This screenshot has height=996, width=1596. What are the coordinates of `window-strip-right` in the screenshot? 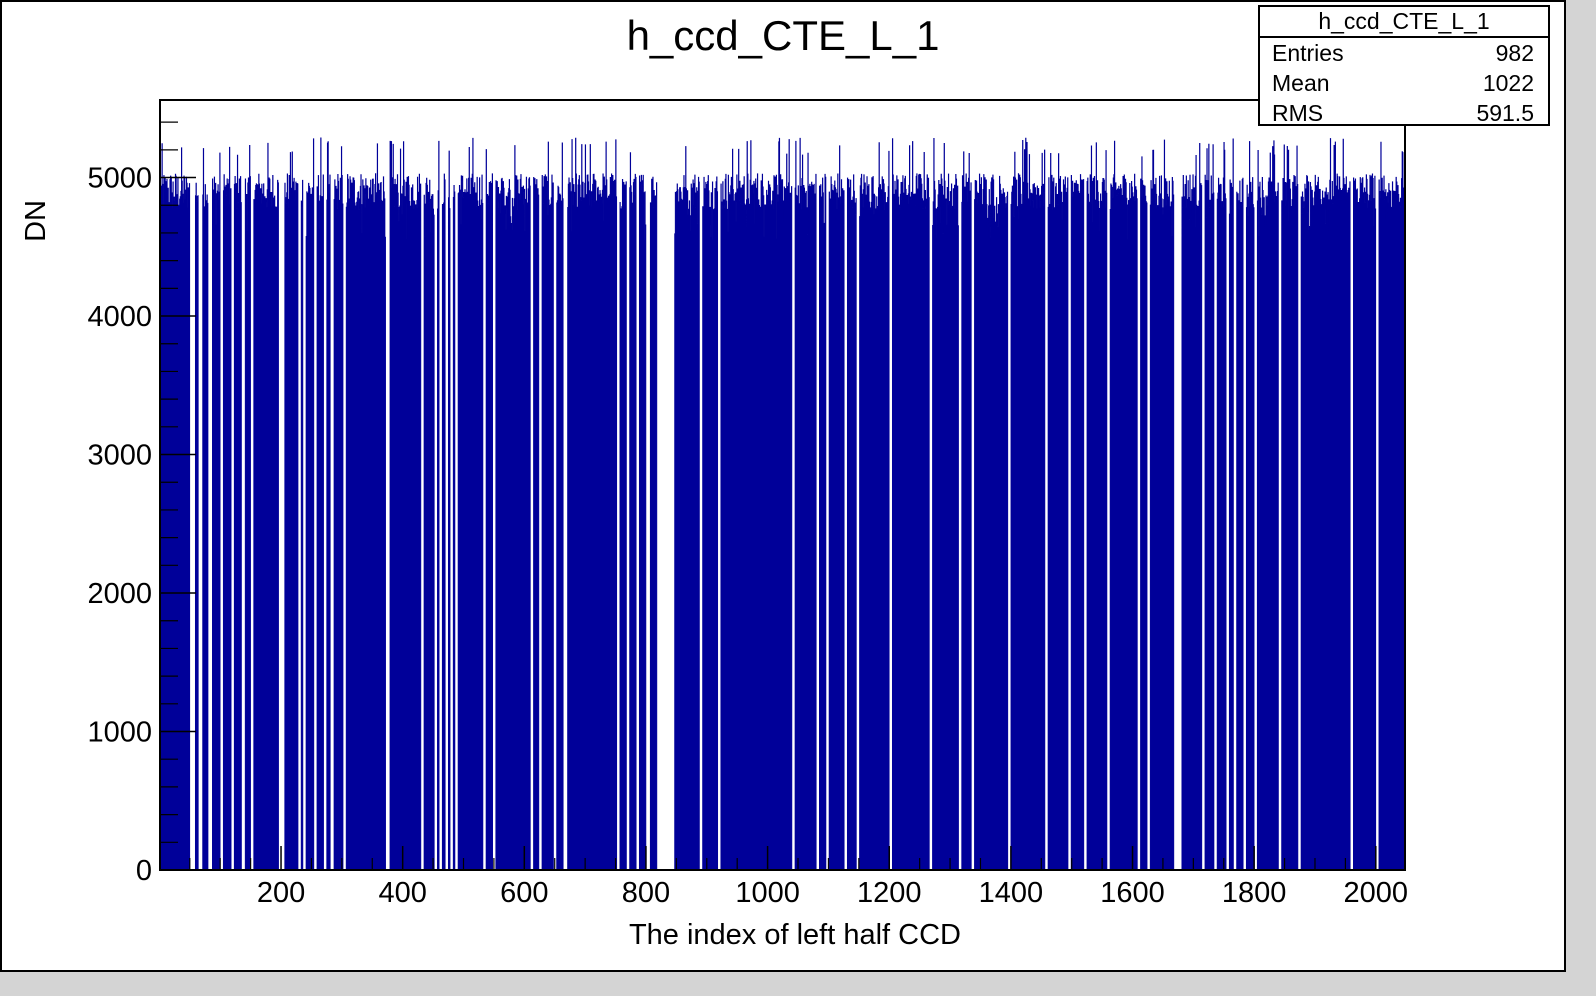 It's located at (1581, 498).